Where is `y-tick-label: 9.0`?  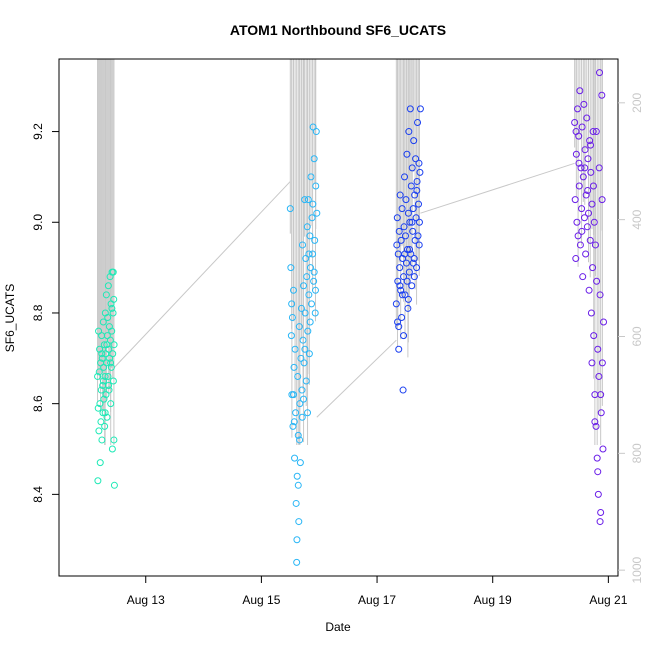 y-tick-label: 9.0 is located at coordinates (38, 222).